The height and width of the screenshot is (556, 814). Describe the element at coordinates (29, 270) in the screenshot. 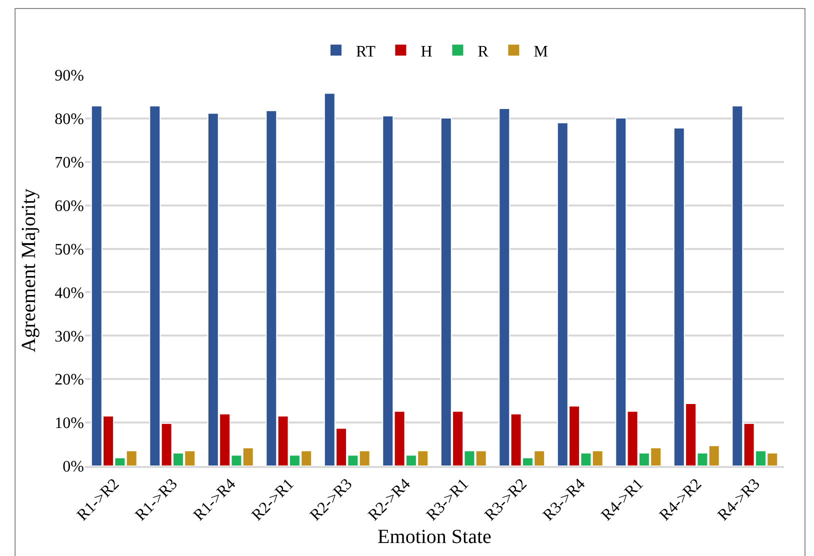

I see `y-axis-title: Agreement Majority` at that location.